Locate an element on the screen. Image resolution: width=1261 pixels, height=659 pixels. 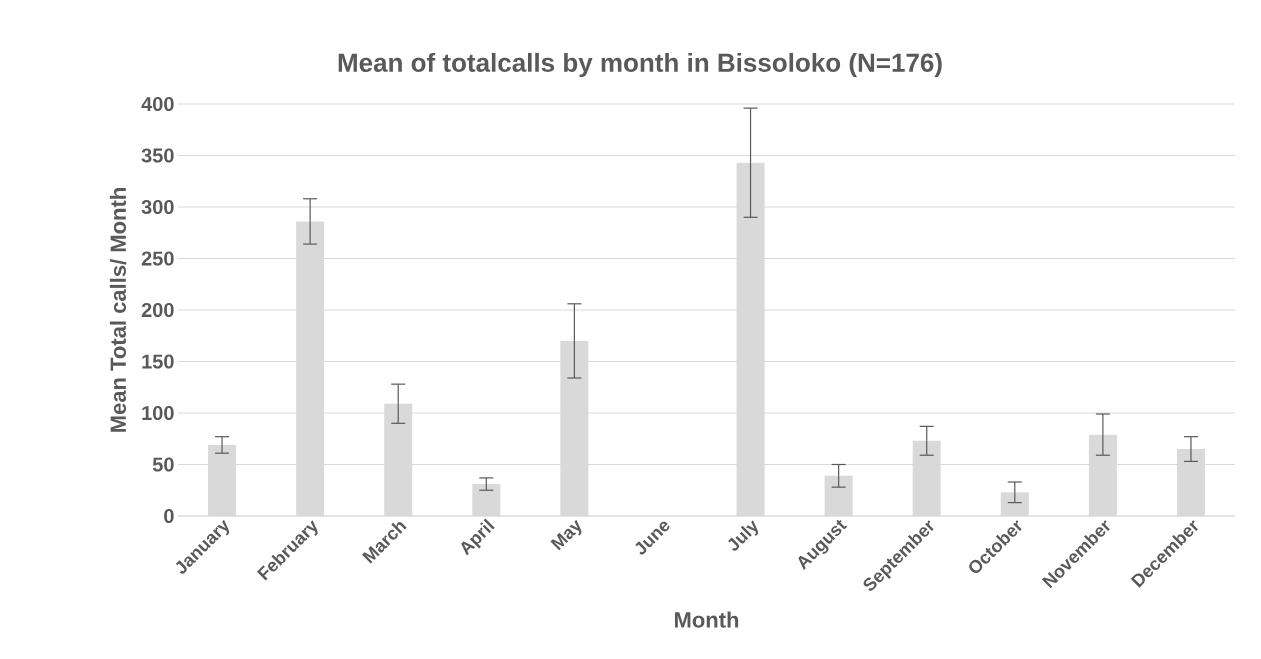
y-axis-title: Mean Total calls/ Month is located at coordinates (118, 310).